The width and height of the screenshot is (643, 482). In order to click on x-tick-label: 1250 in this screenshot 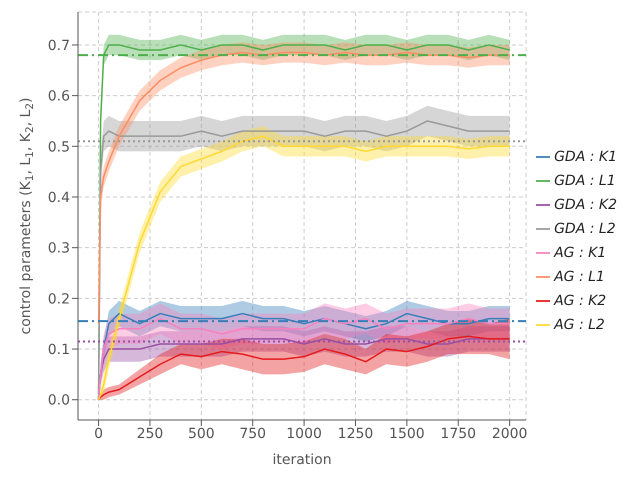, I will do `click(356, 434)`.